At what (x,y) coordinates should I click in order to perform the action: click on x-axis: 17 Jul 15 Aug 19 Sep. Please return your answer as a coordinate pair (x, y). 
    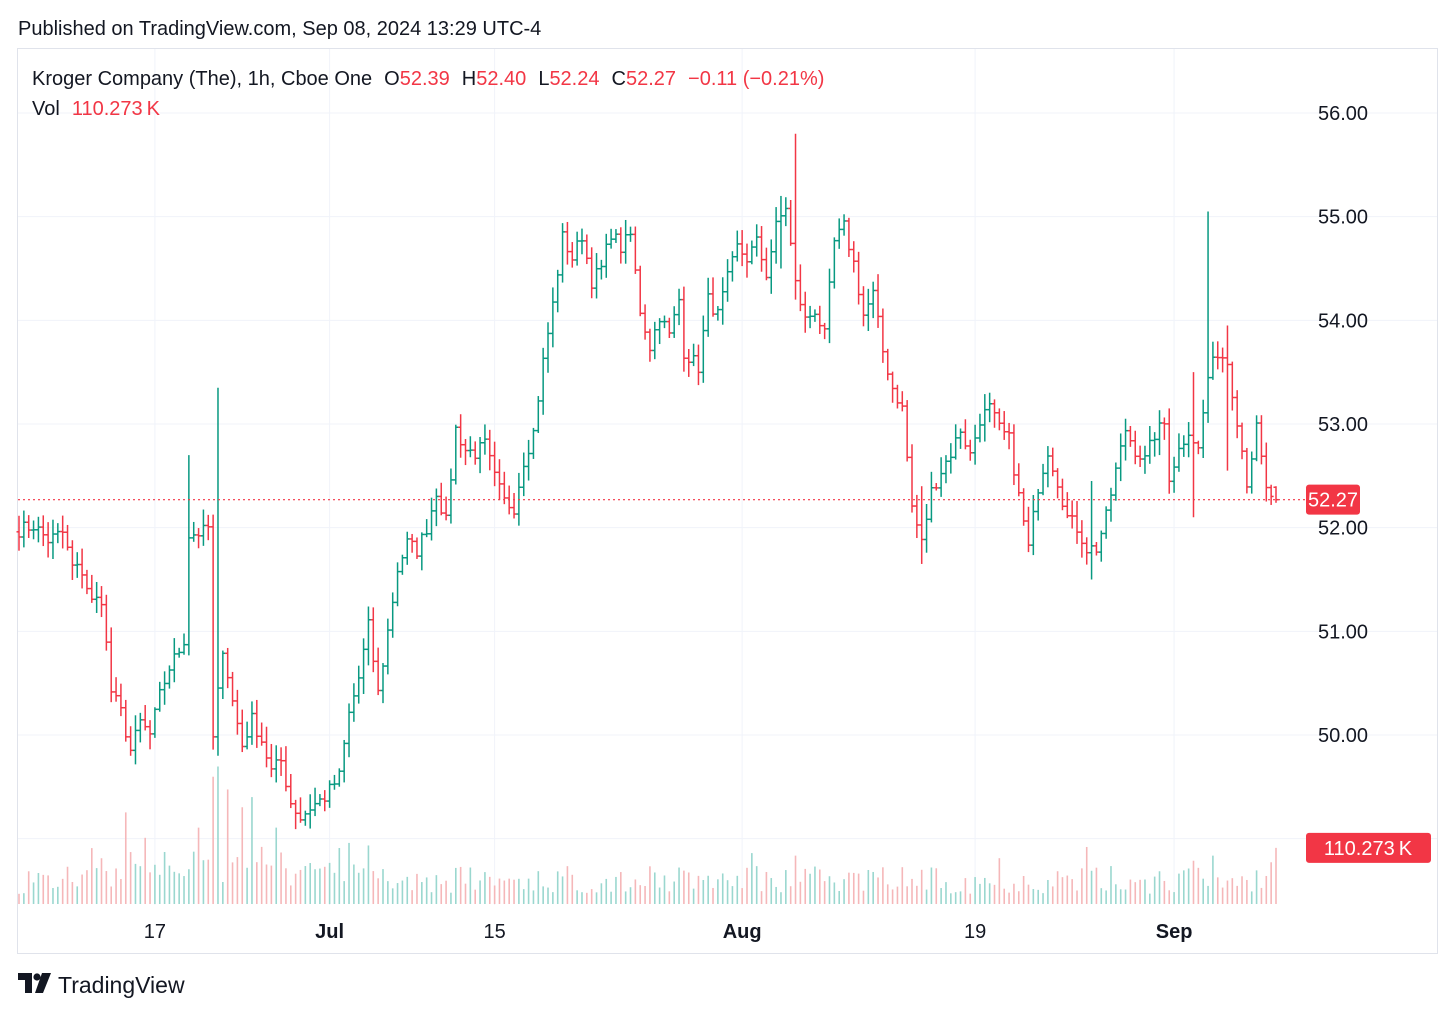
    Looking at the image, I should click on (668, 932).